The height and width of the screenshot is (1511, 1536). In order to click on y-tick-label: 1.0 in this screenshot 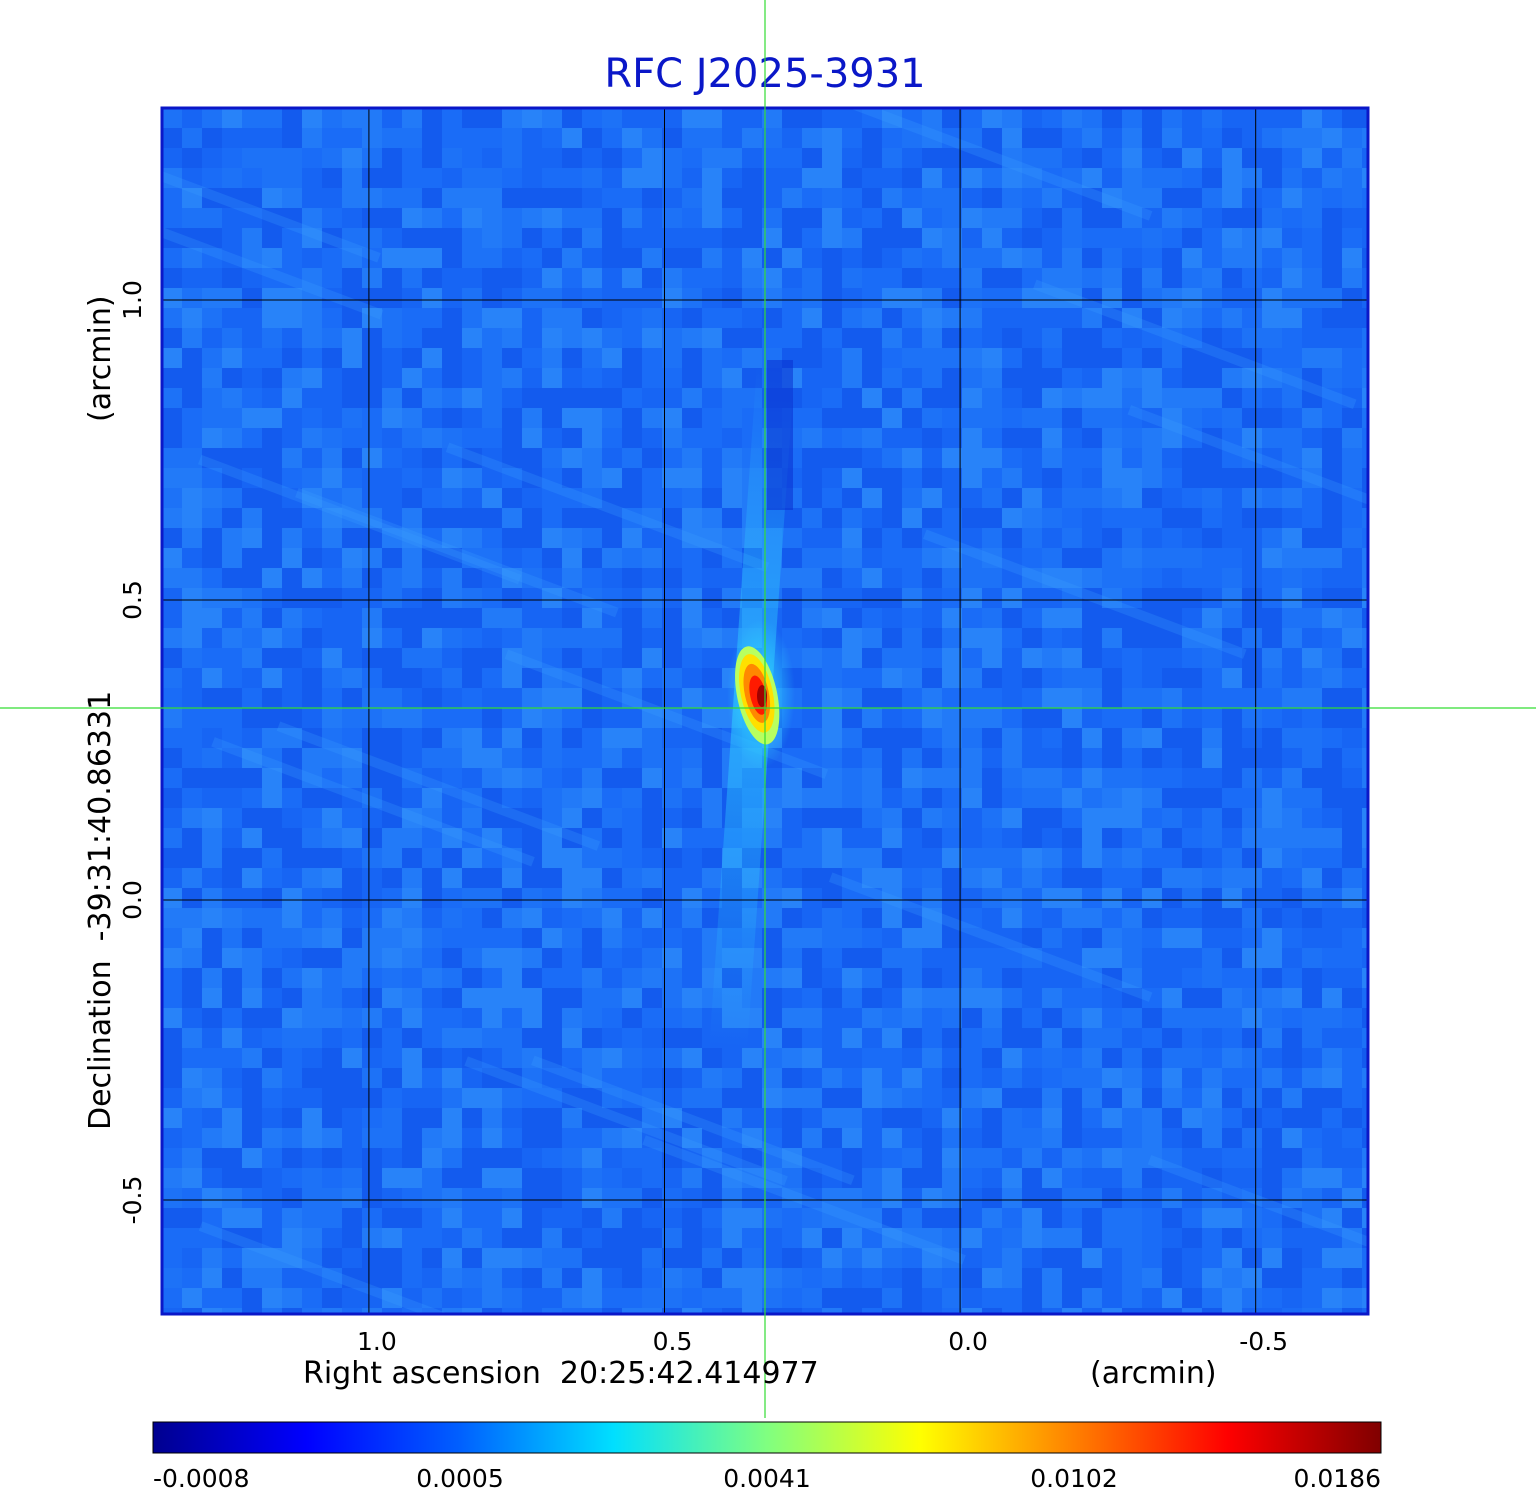, I will do `click(132, 300)`.